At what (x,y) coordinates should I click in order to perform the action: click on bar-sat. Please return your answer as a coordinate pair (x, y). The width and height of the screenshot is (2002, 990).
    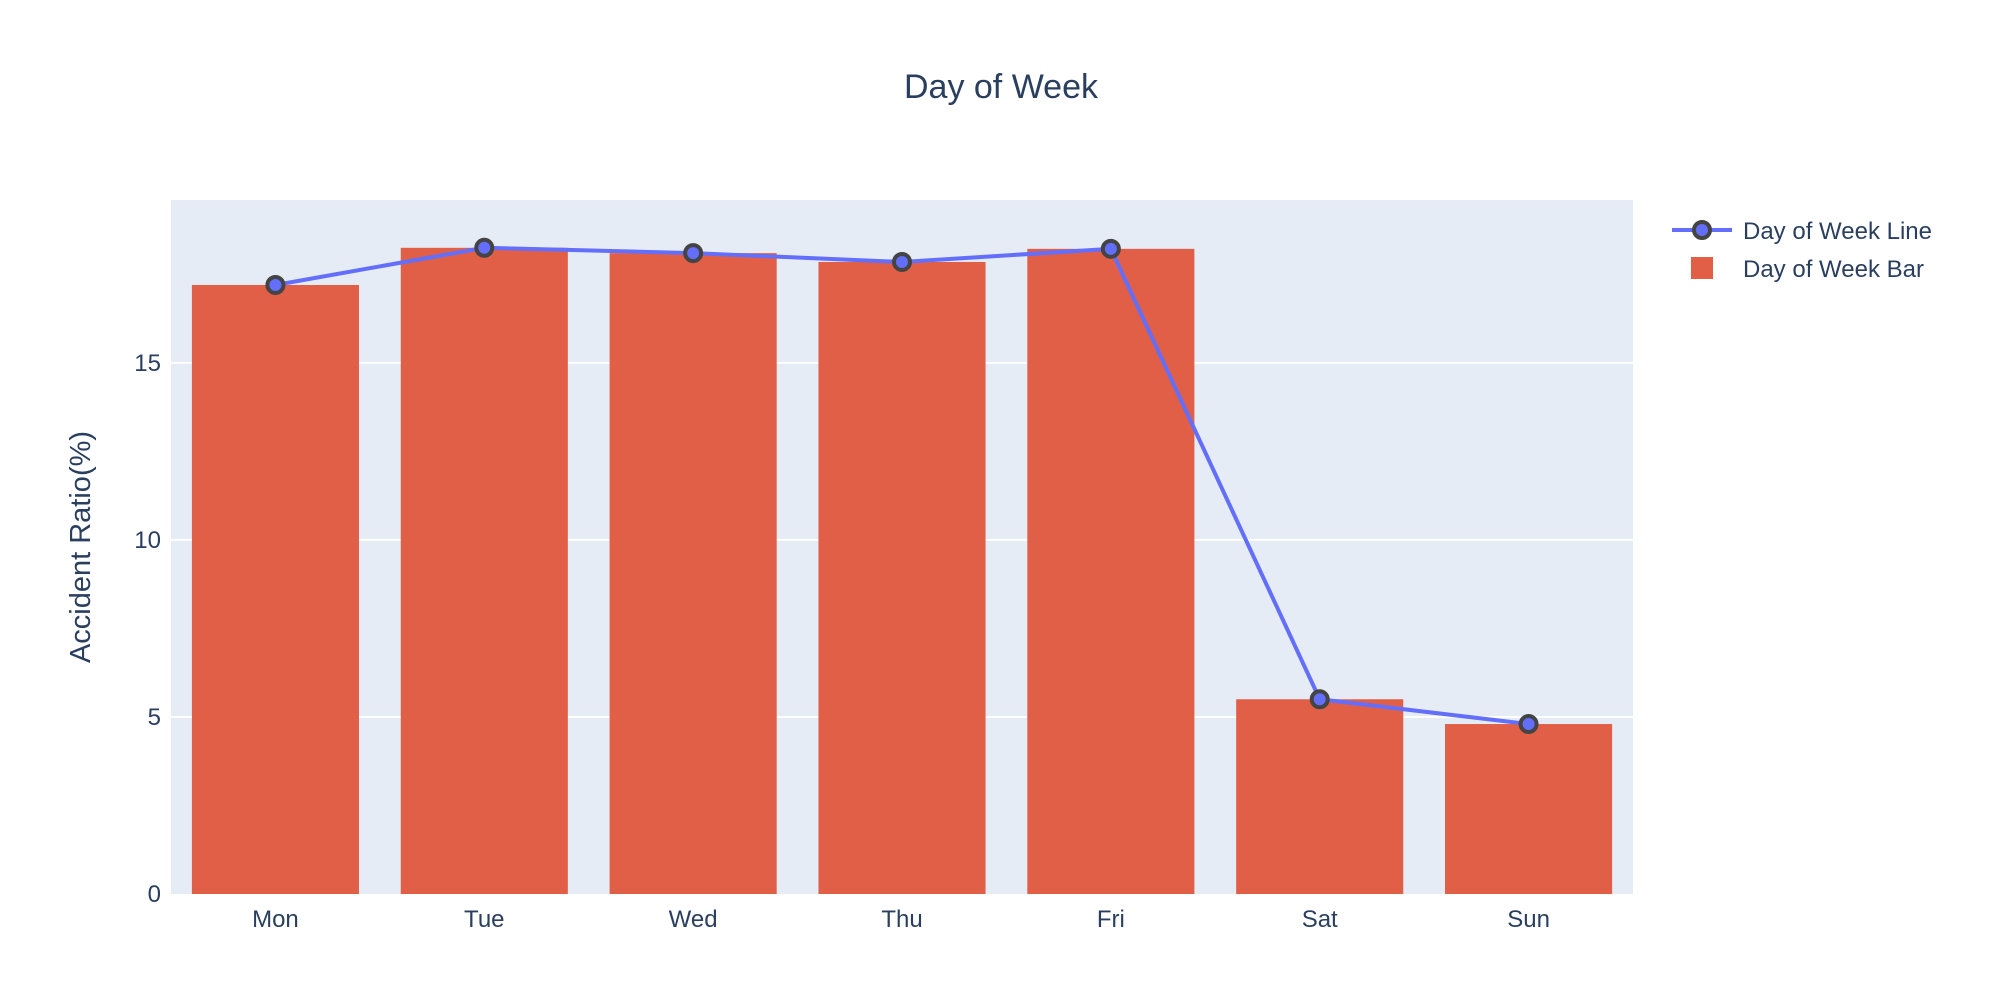
    Looking at the image, I should click on (1320, 796).